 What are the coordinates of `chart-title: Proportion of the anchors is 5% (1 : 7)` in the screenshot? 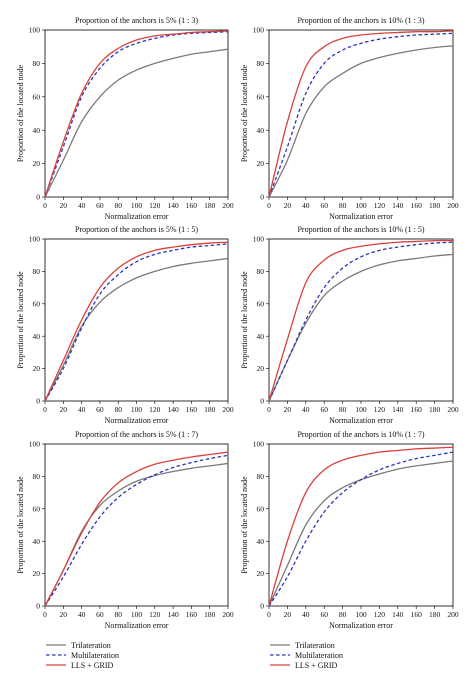 It's located at (136, 434).